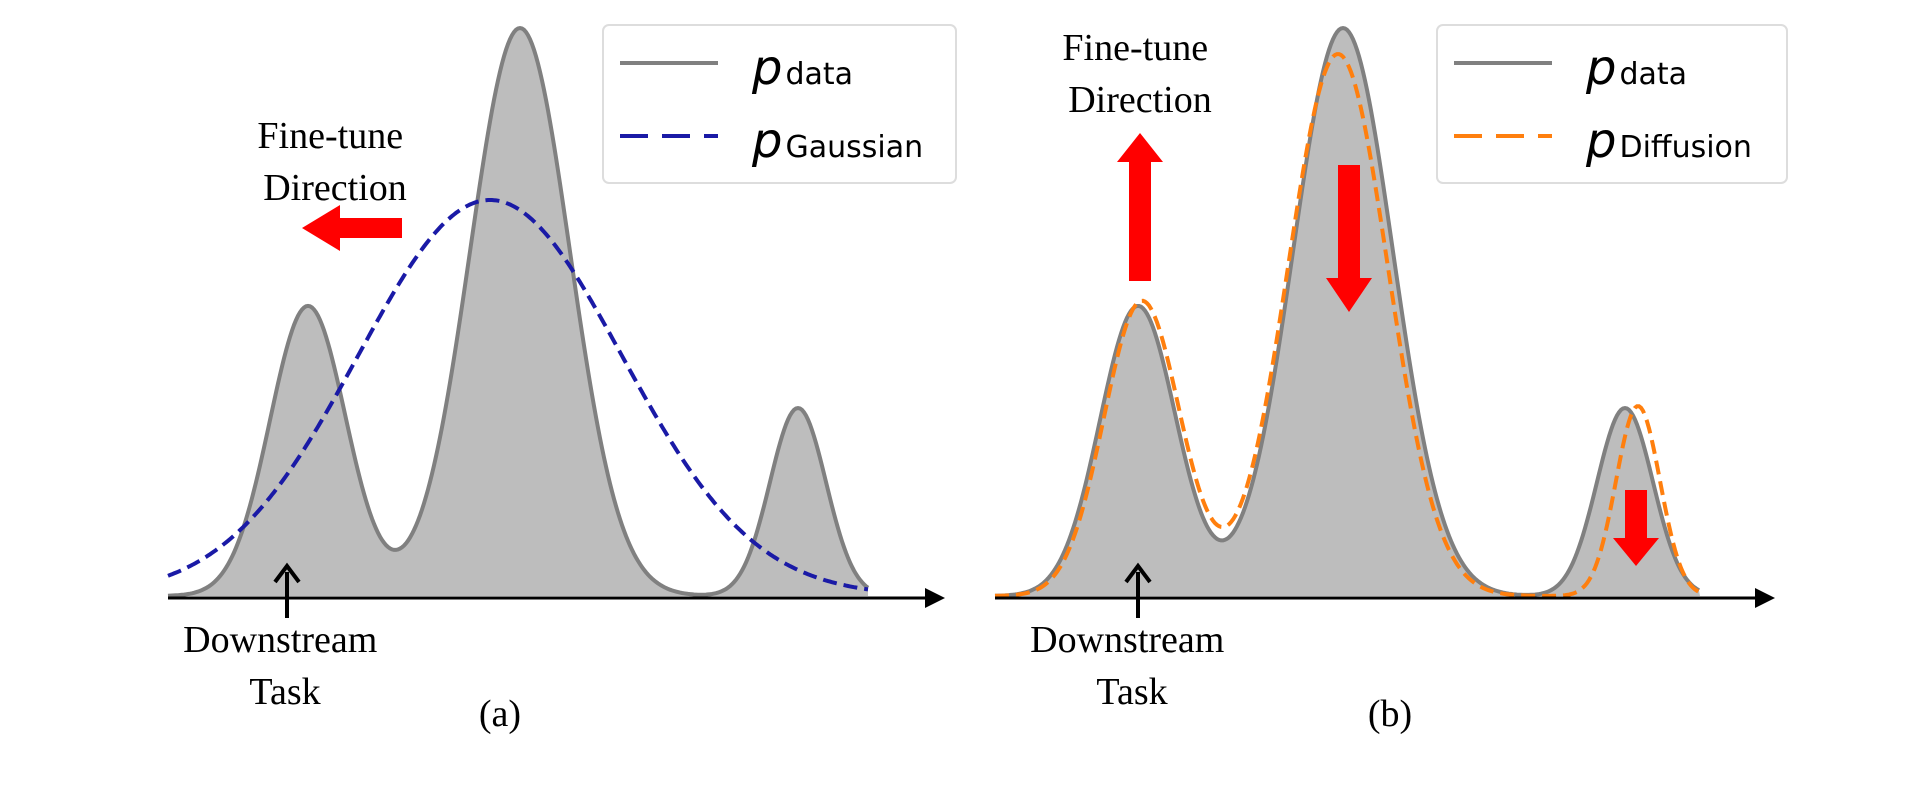 This screenshot has height=800, width=1920. I want to click on finetune-annotation: Fine-tune Direction, so click(334, 183).